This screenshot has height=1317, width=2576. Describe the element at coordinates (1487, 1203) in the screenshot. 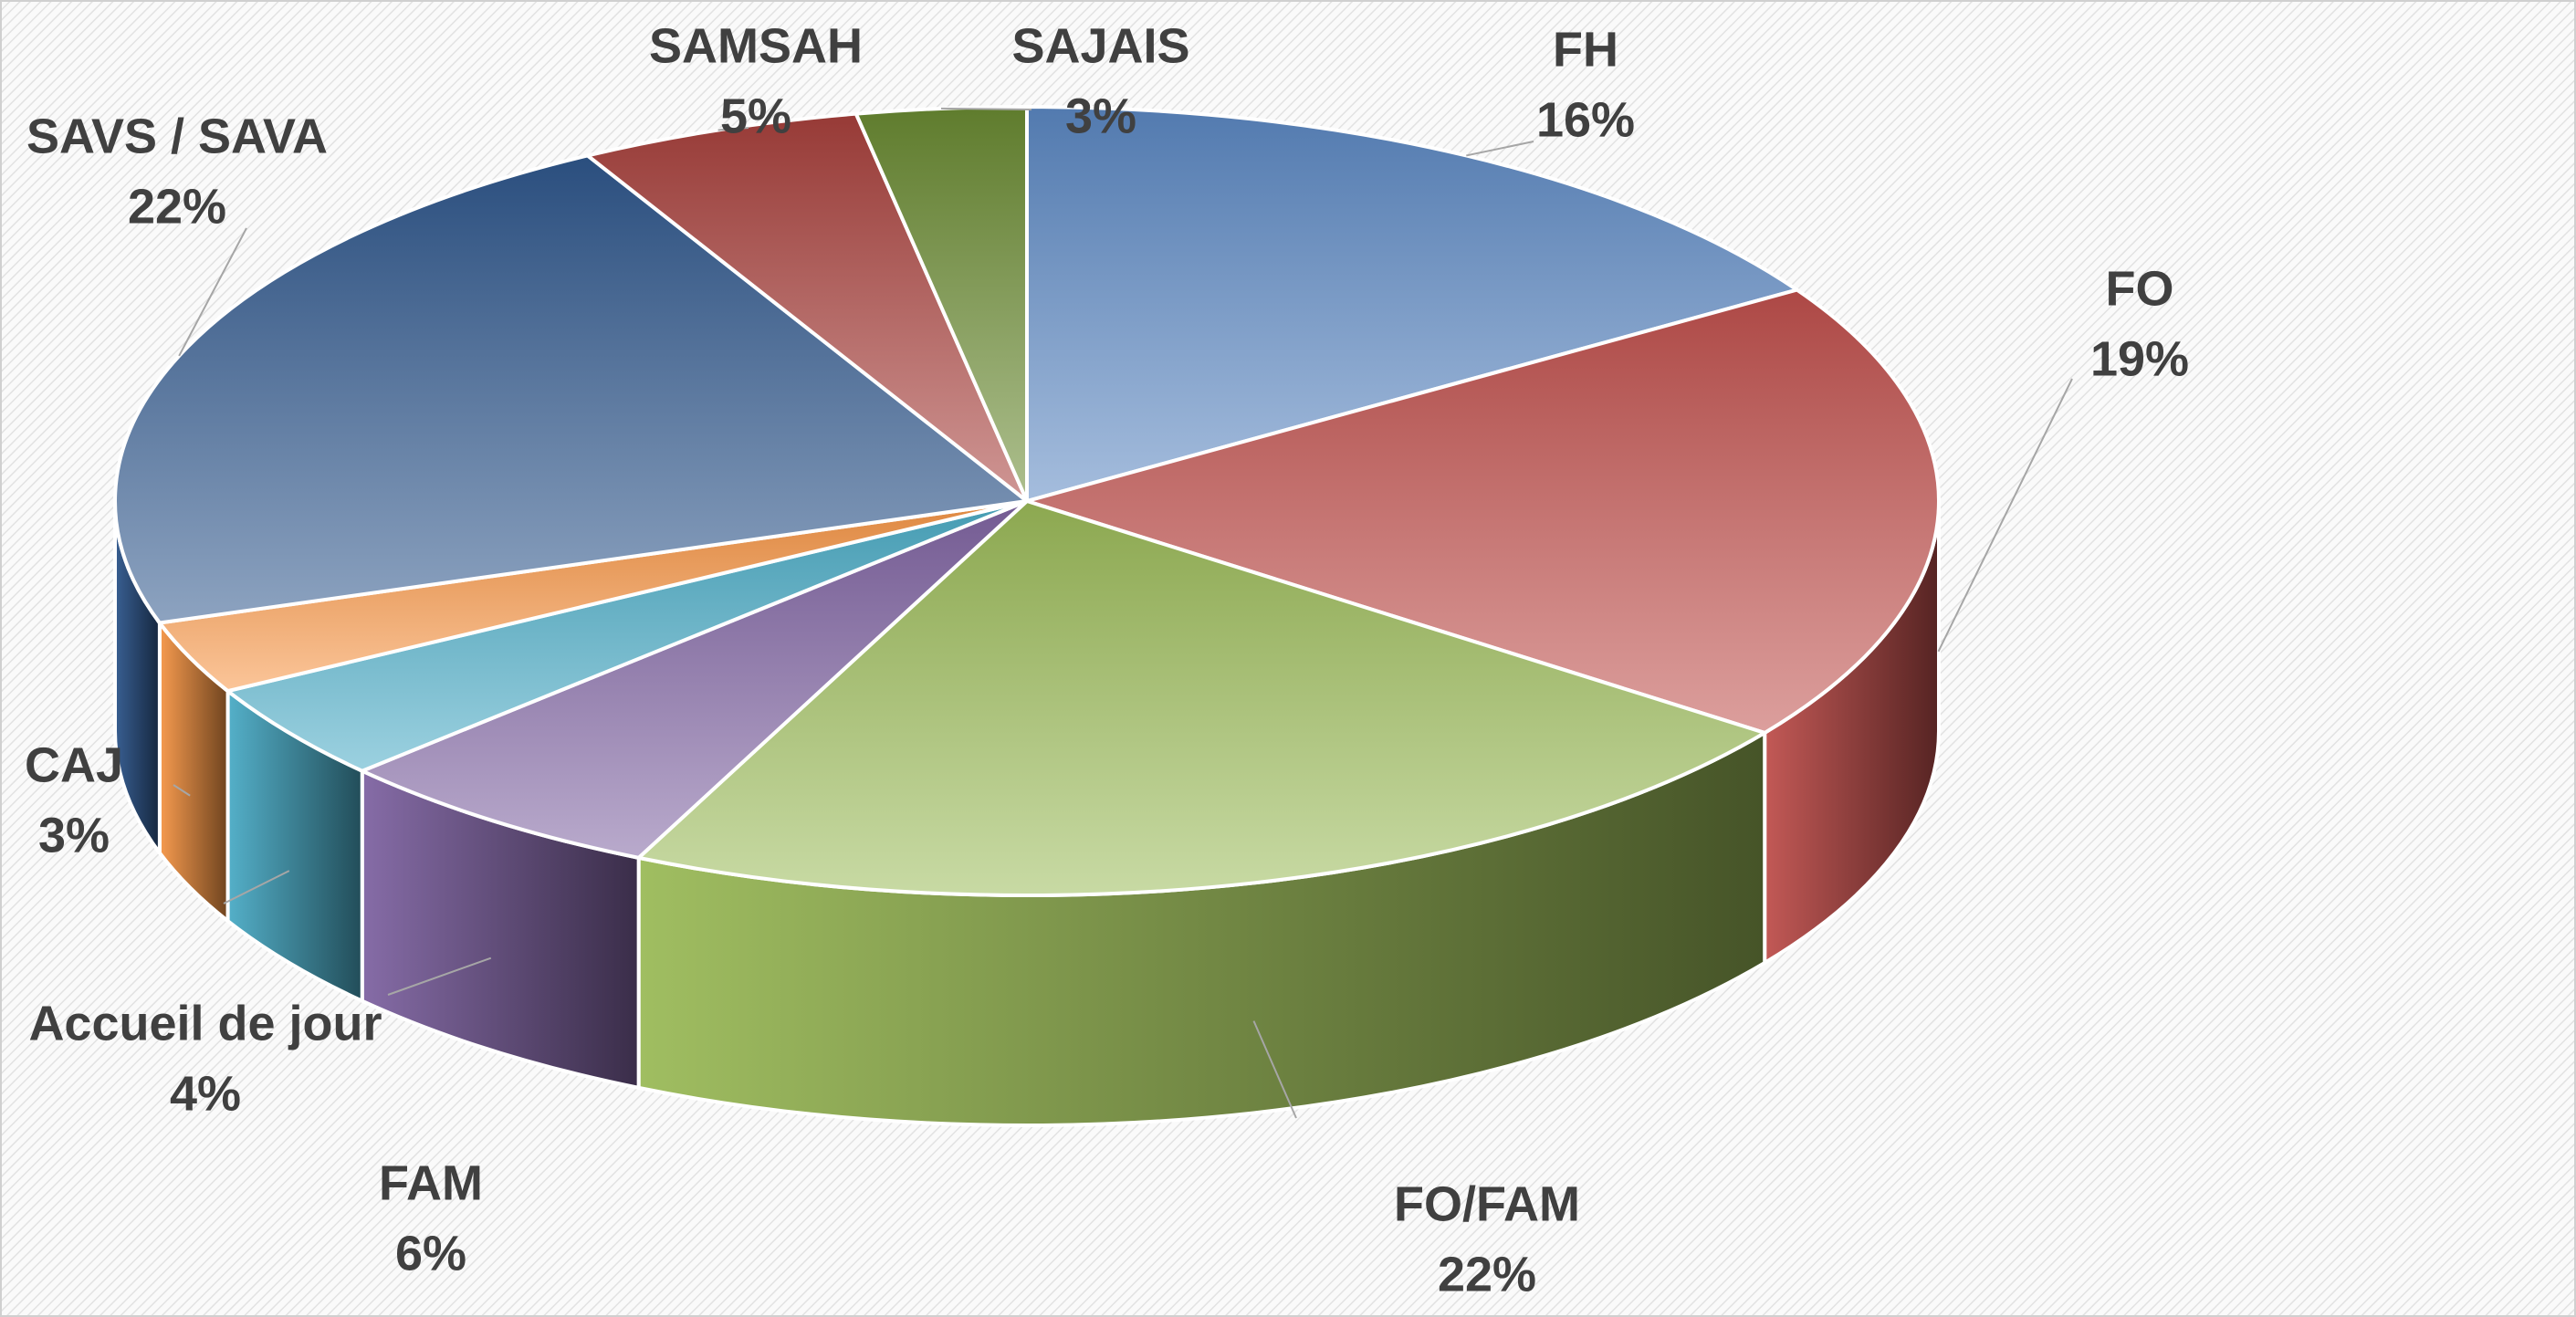

I see `category-label: FO/FAM` at that location.